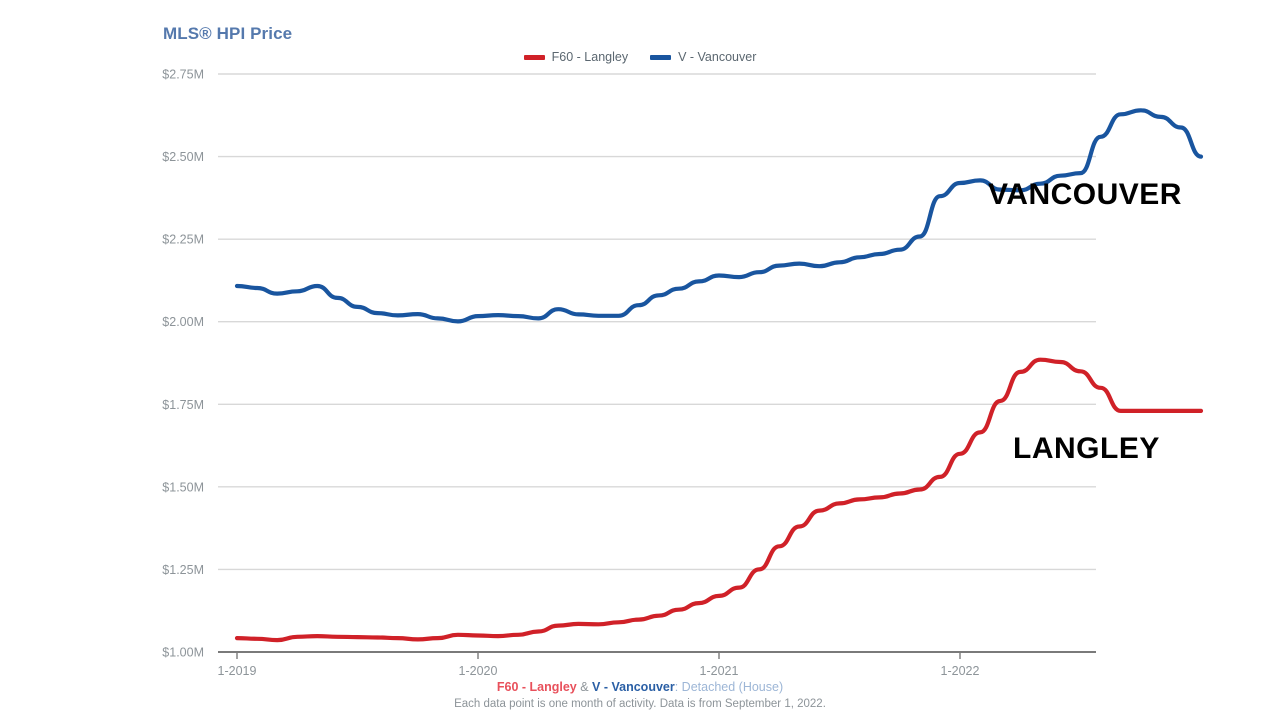 This screenshot has height=720, width=1280. Describe the element at coordinates (584, 687) in the screenshot. I see `footer-ampersand: &` at that location.